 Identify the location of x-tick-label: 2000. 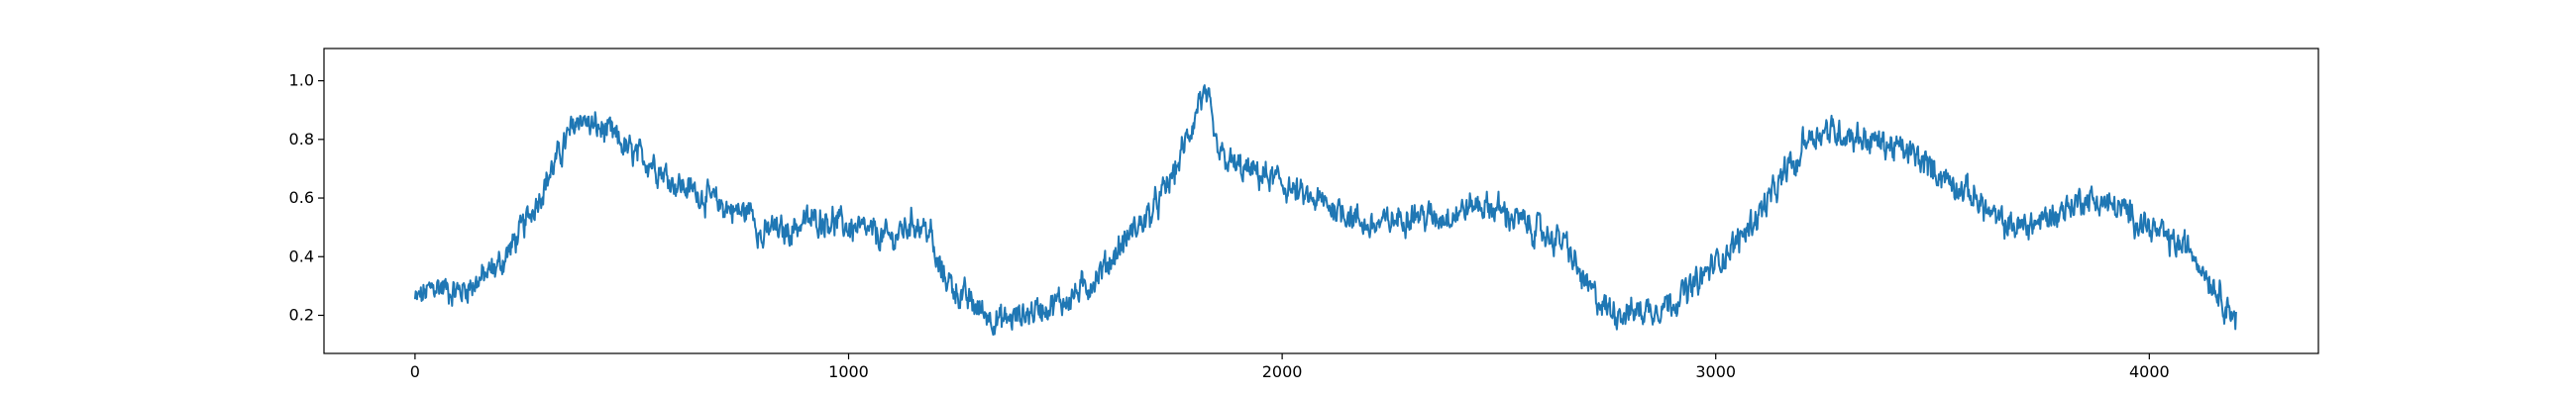
(1282, 372).